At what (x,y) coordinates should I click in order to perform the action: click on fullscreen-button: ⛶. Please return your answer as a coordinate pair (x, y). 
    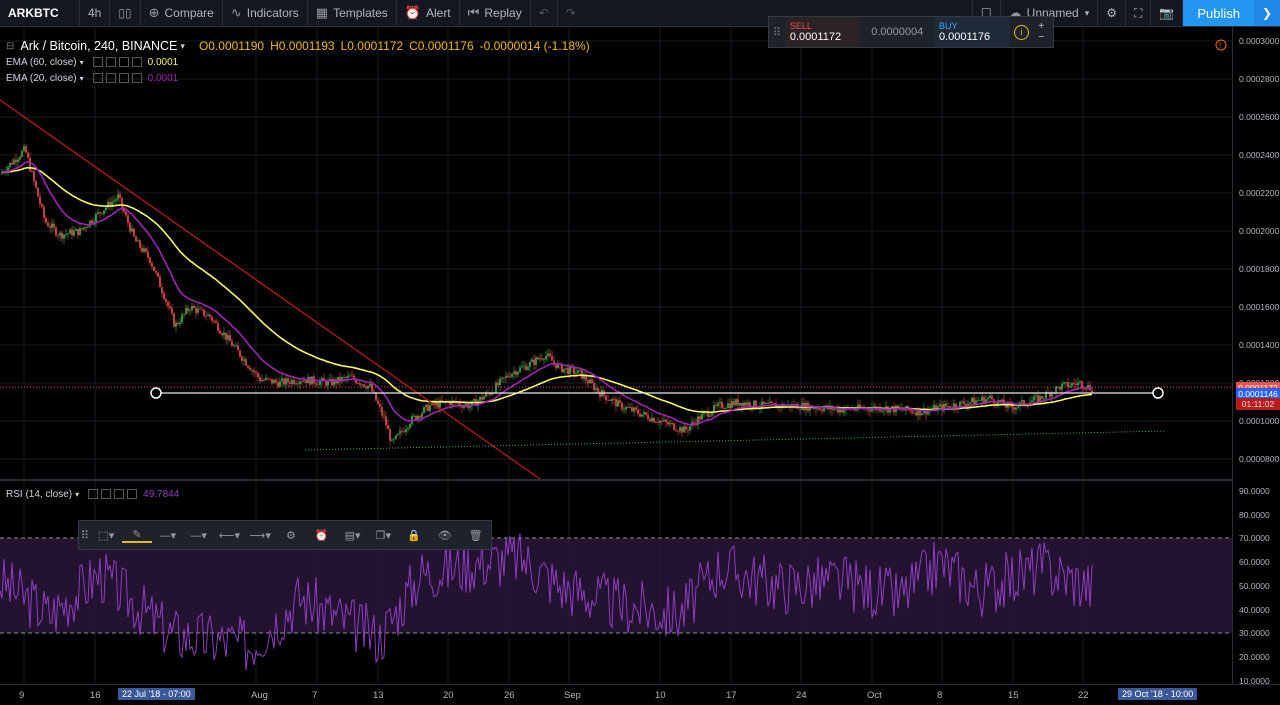
    Looking at the image, I should click on (1139, 13).